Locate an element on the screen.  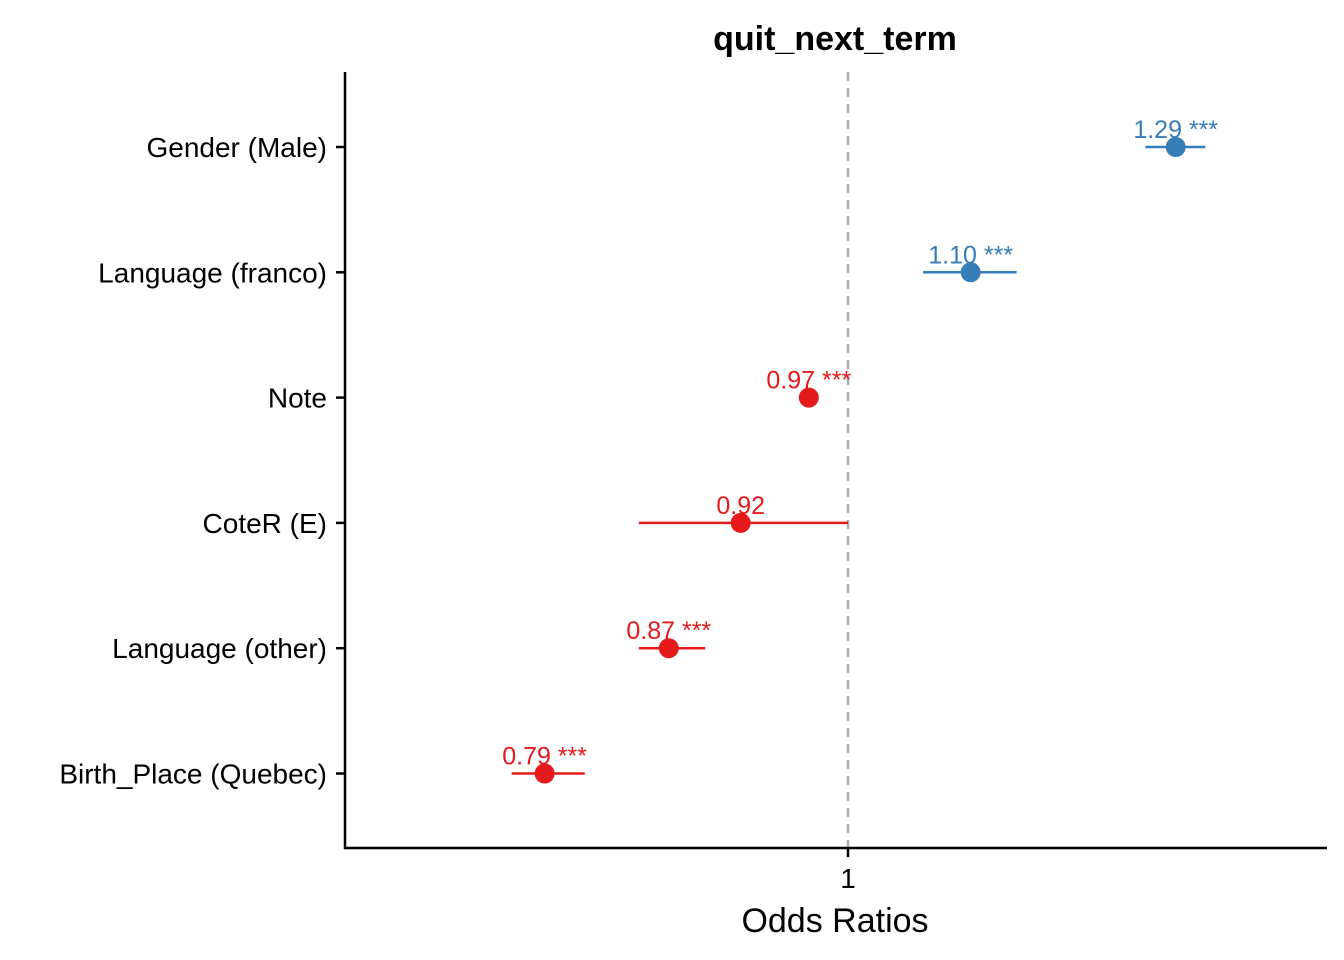
term-label: CoteR (E) is located at coordinates (265, 523).